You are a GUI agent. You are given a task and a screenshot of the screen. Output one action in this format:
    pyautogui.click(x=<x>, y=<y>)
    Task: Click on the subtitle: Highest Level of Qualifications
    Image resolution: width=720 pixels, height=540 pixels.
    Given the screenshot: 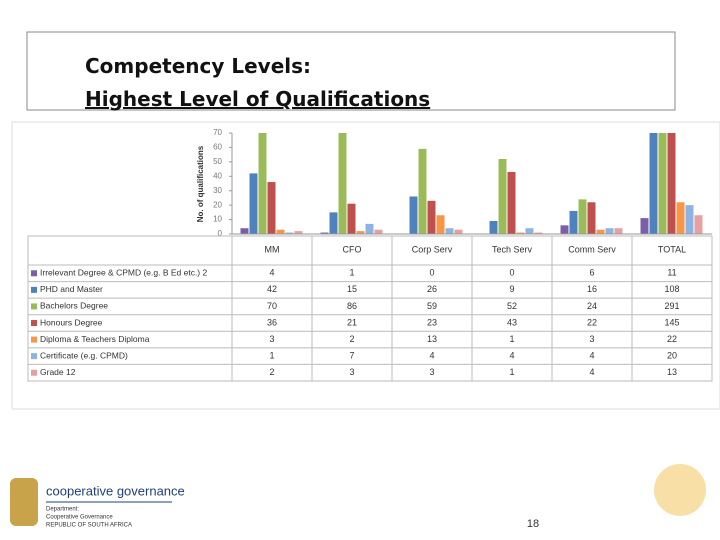 What is the action you would take?
    pyautogui.click(x=257, y=99)
    